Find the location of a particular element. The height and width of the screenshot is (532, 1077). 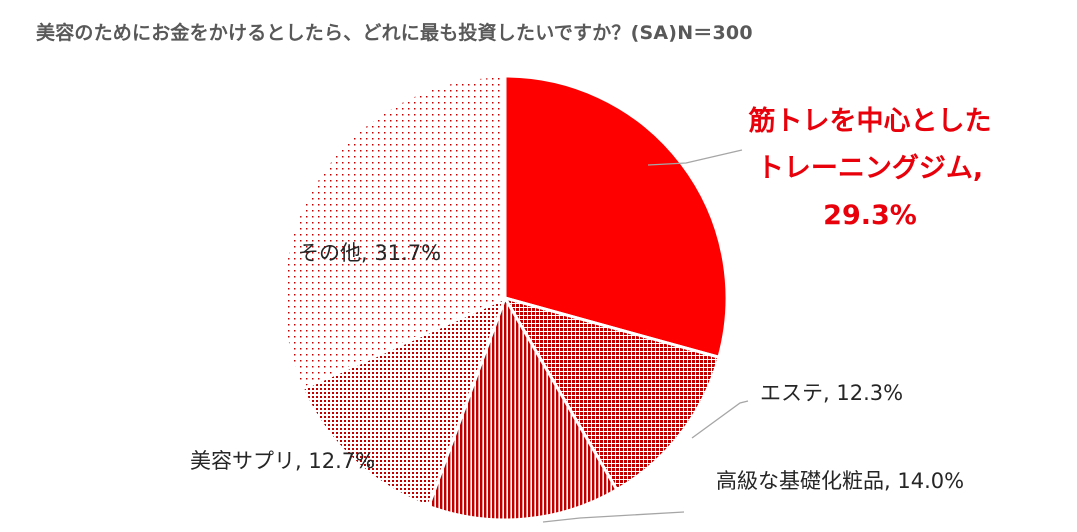

slice-esthetic is located at coordinates (612, 394).